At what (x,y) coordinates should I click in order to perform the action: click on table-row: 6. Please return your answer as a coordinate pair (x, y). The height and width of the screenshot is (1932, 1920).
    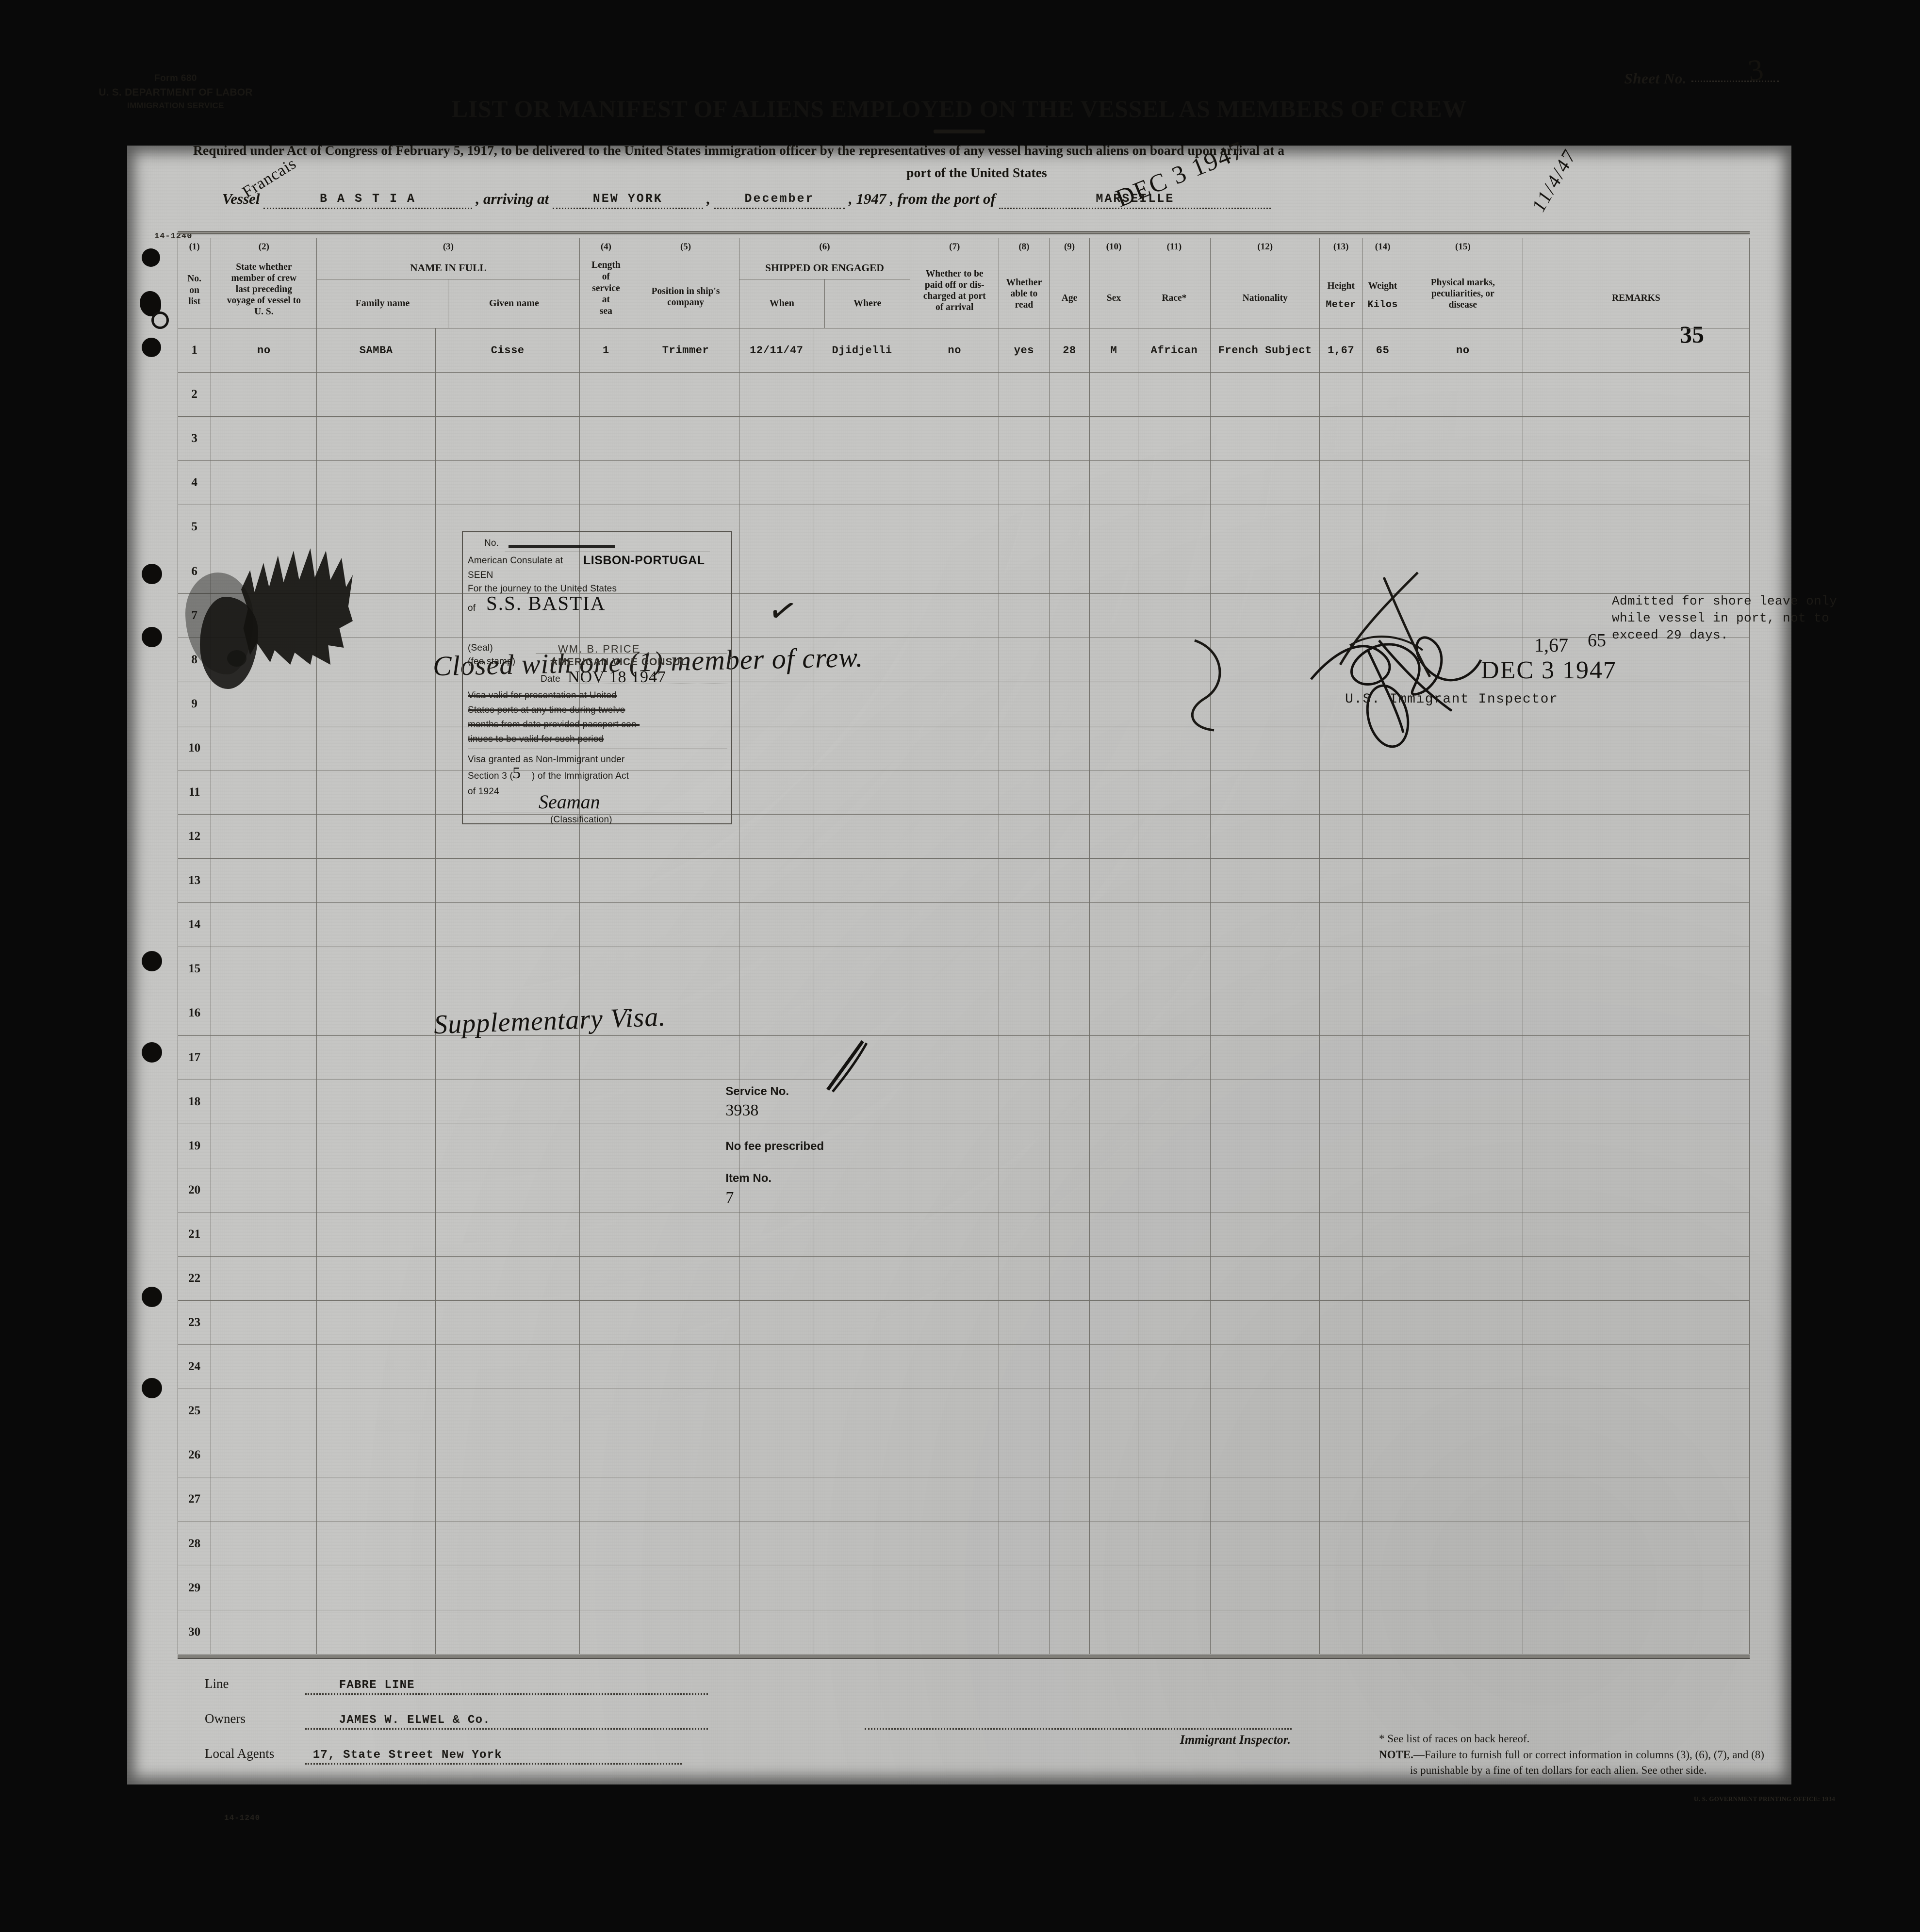
    Looking at the image, I should click on (963, 571).